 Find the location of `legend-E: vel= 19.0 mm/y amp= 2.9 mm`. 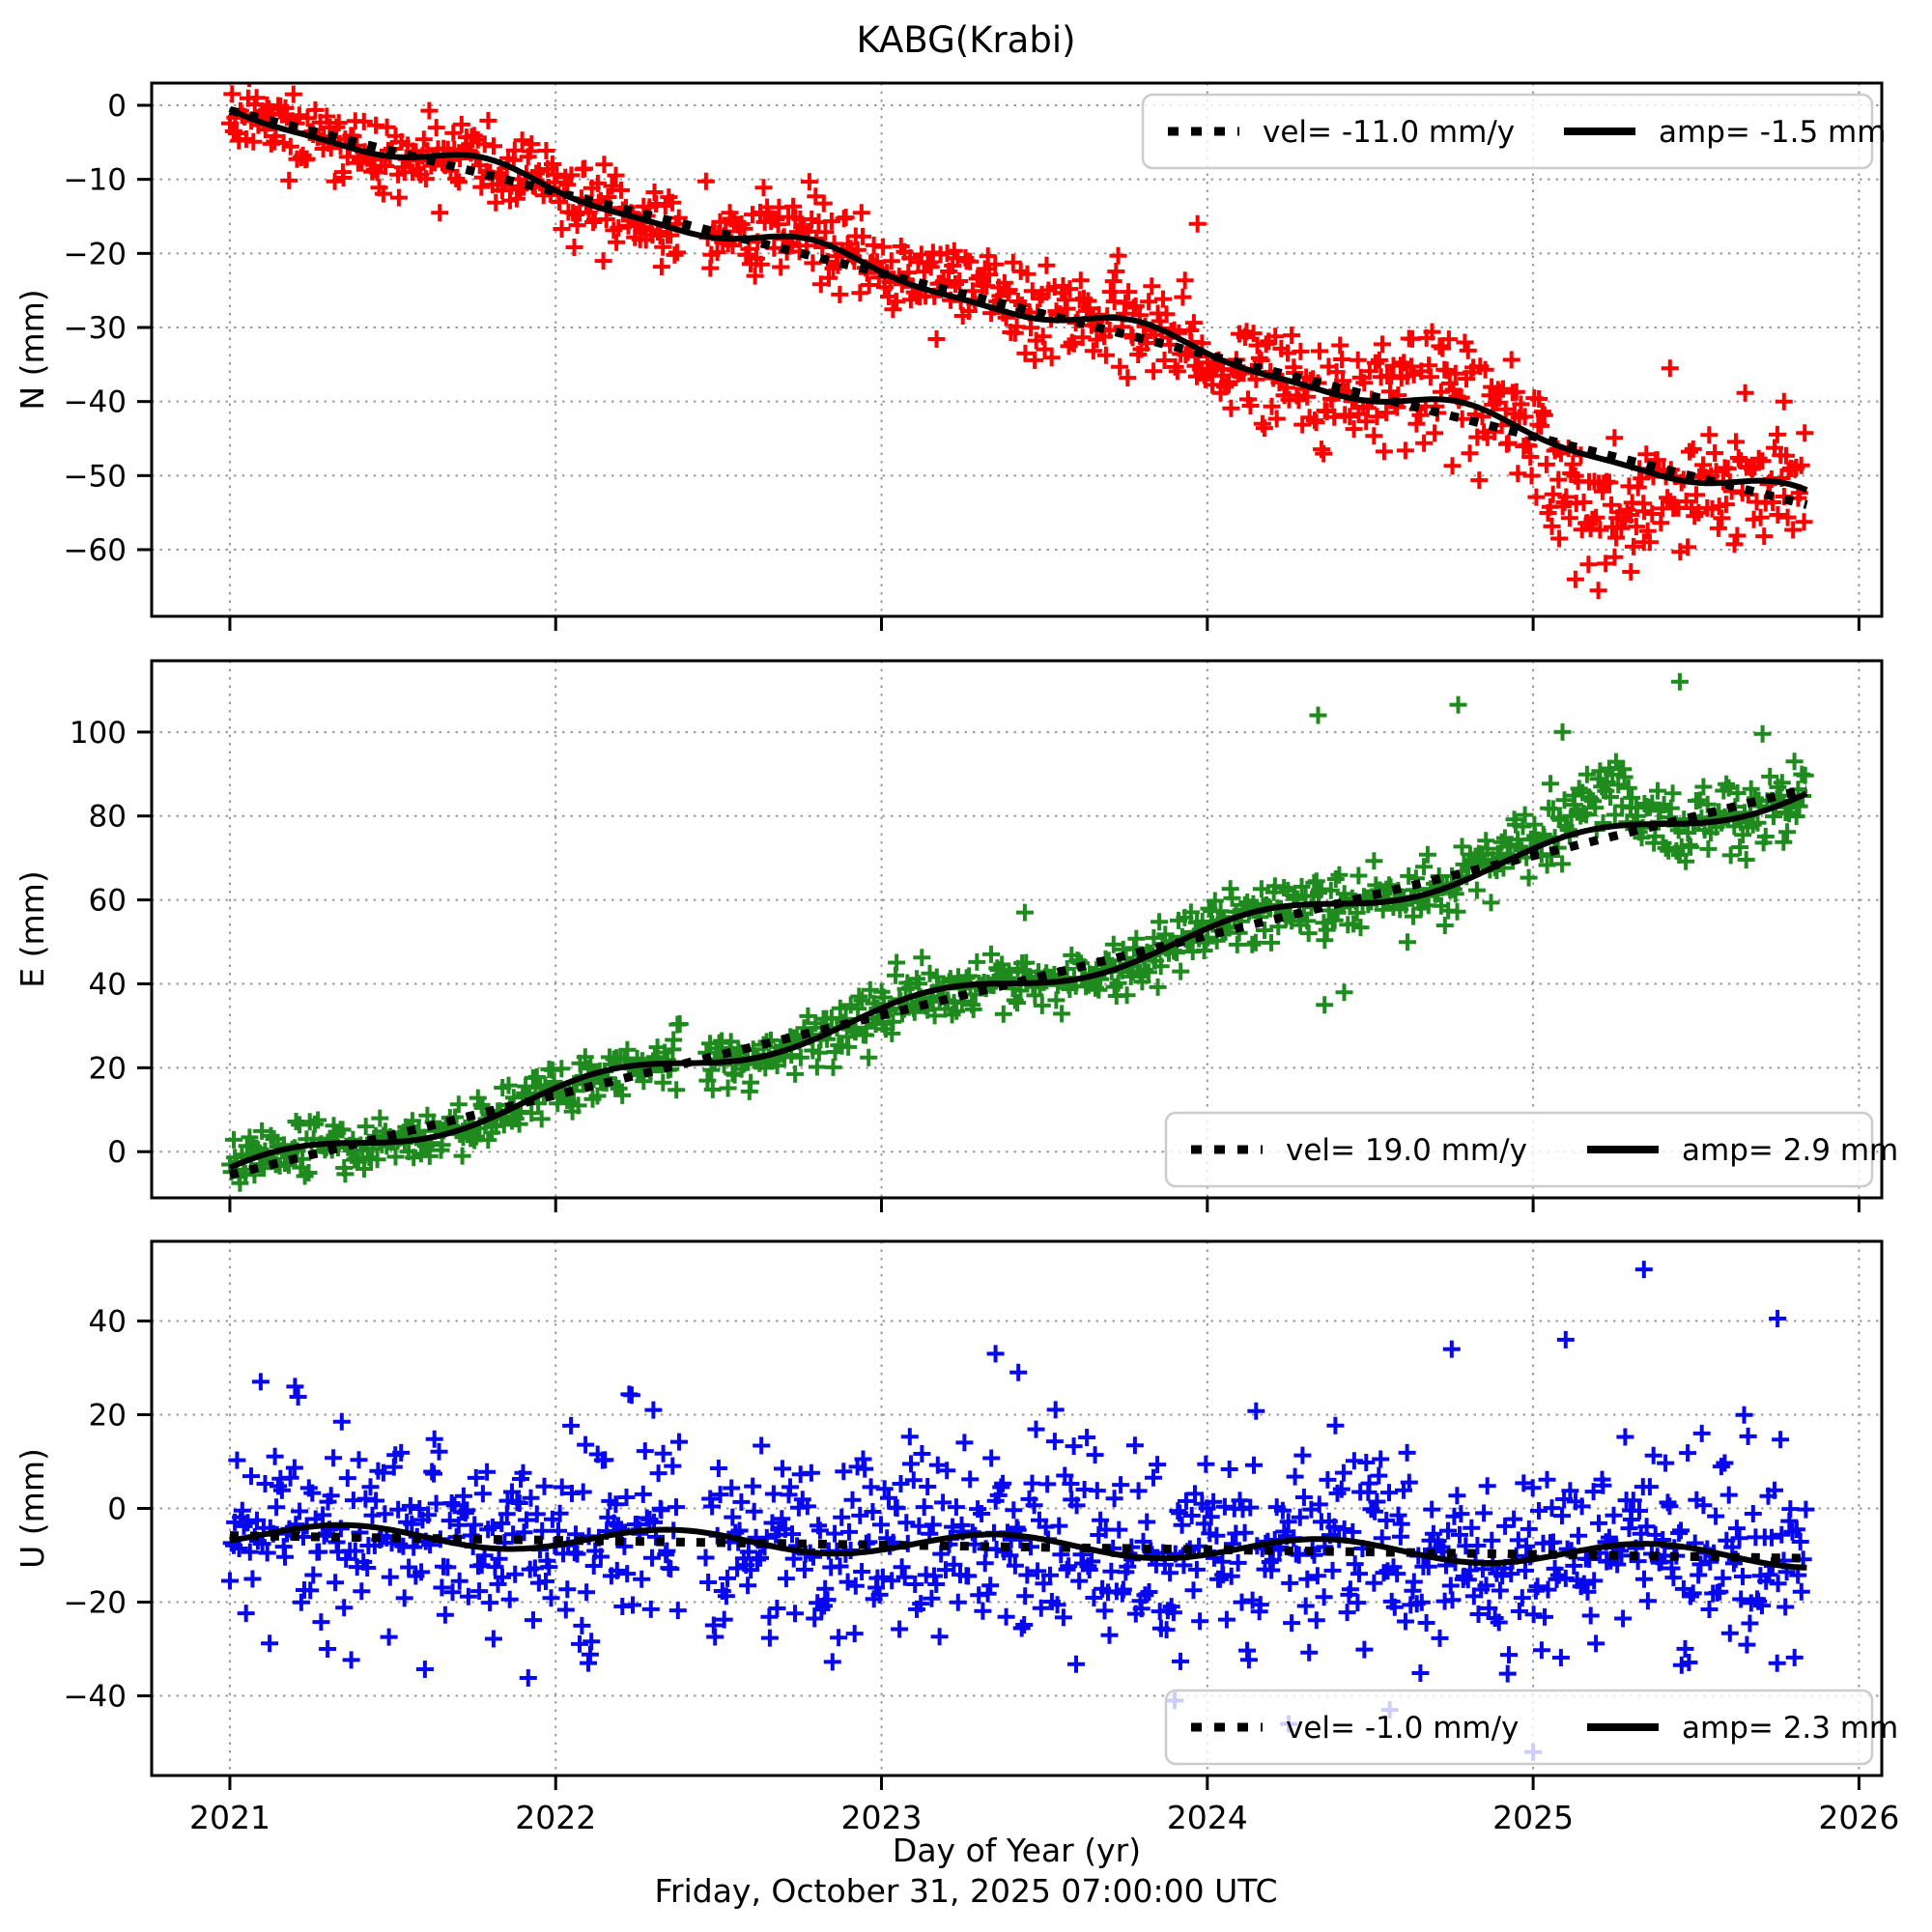

legend-E: vel= 19.0 mm/y amp= 2.9 mm is located at coordinates (1531, 1149).